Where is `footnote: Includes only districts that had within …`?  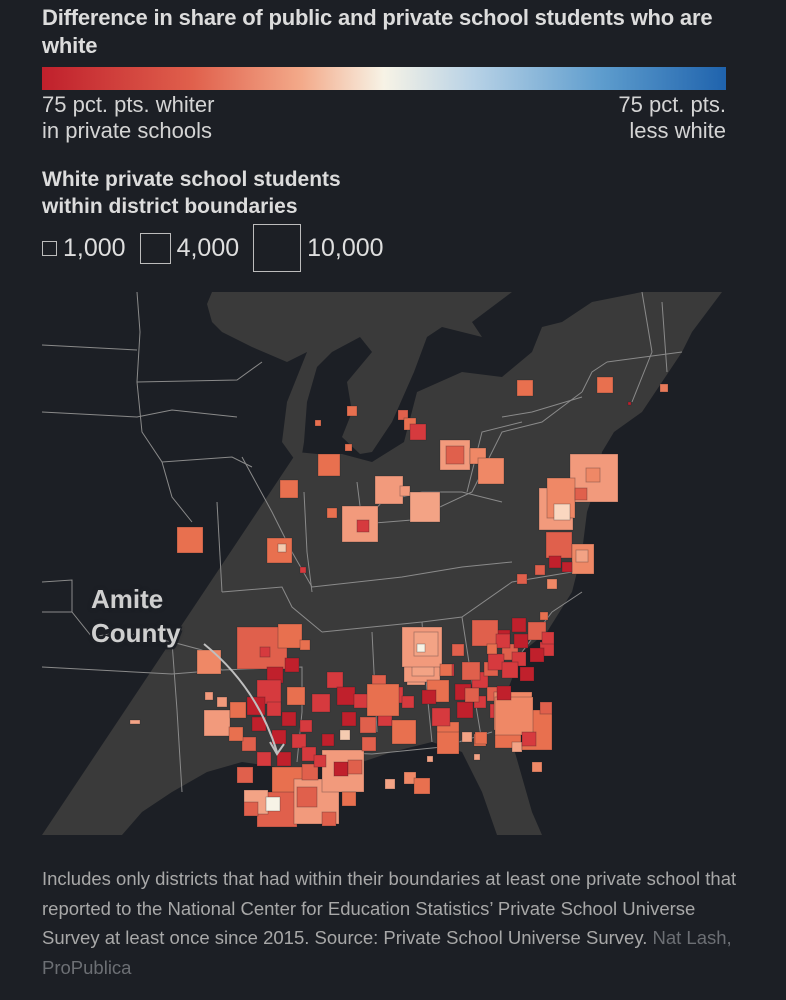
footnote: Includes only districts that had within … is located at coordinates (392, 923).